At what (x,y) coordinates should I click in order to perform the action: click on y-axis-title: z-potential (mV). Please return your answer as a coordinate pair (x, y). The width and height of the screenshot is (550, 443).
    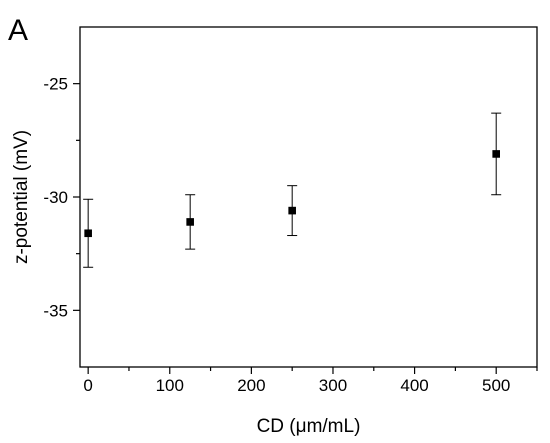
    Looking at the image, I should click on (21, 197).